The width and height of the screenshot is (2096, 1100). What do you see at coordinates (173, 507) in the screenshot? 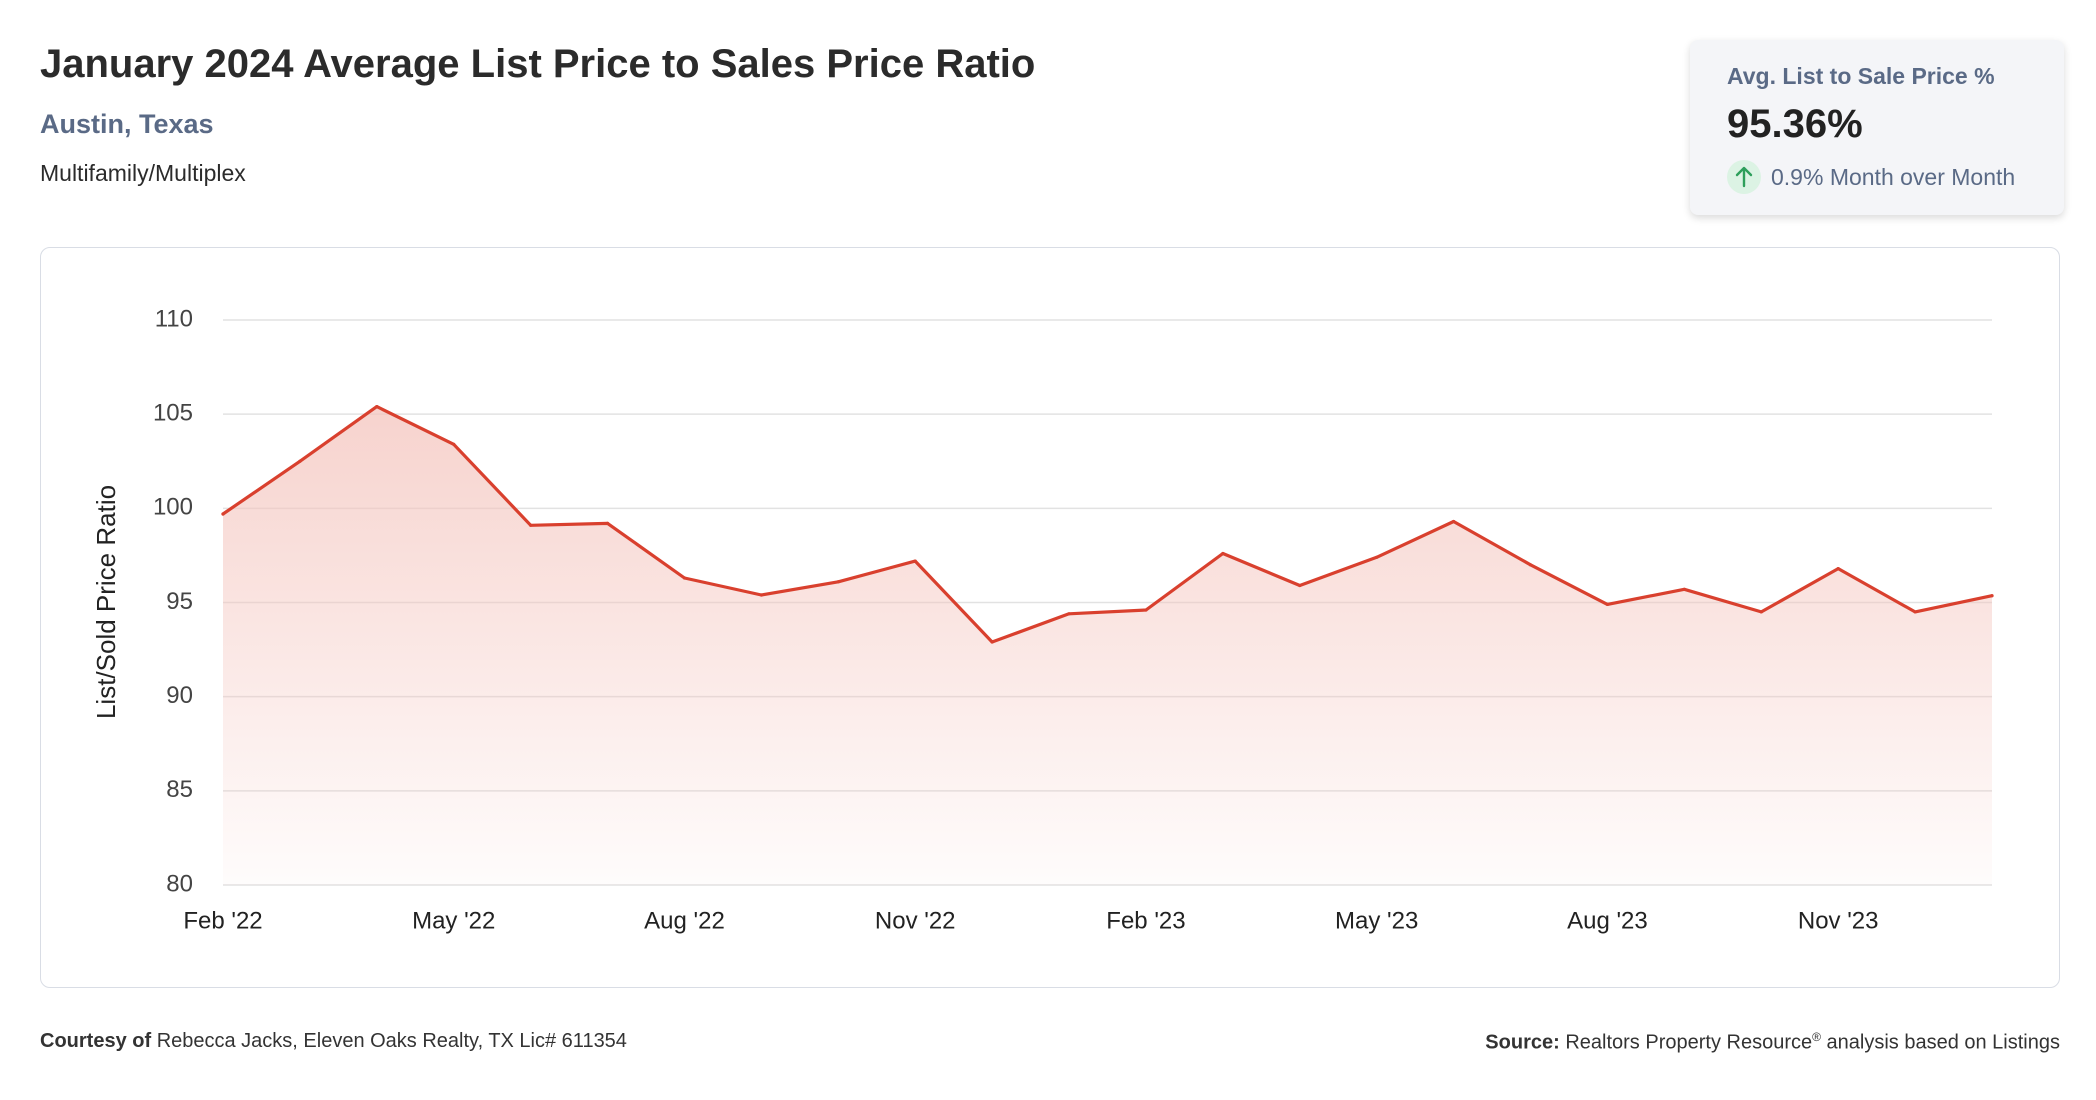
I see `y-tick-label: 100` at bounding box center [173, 507].